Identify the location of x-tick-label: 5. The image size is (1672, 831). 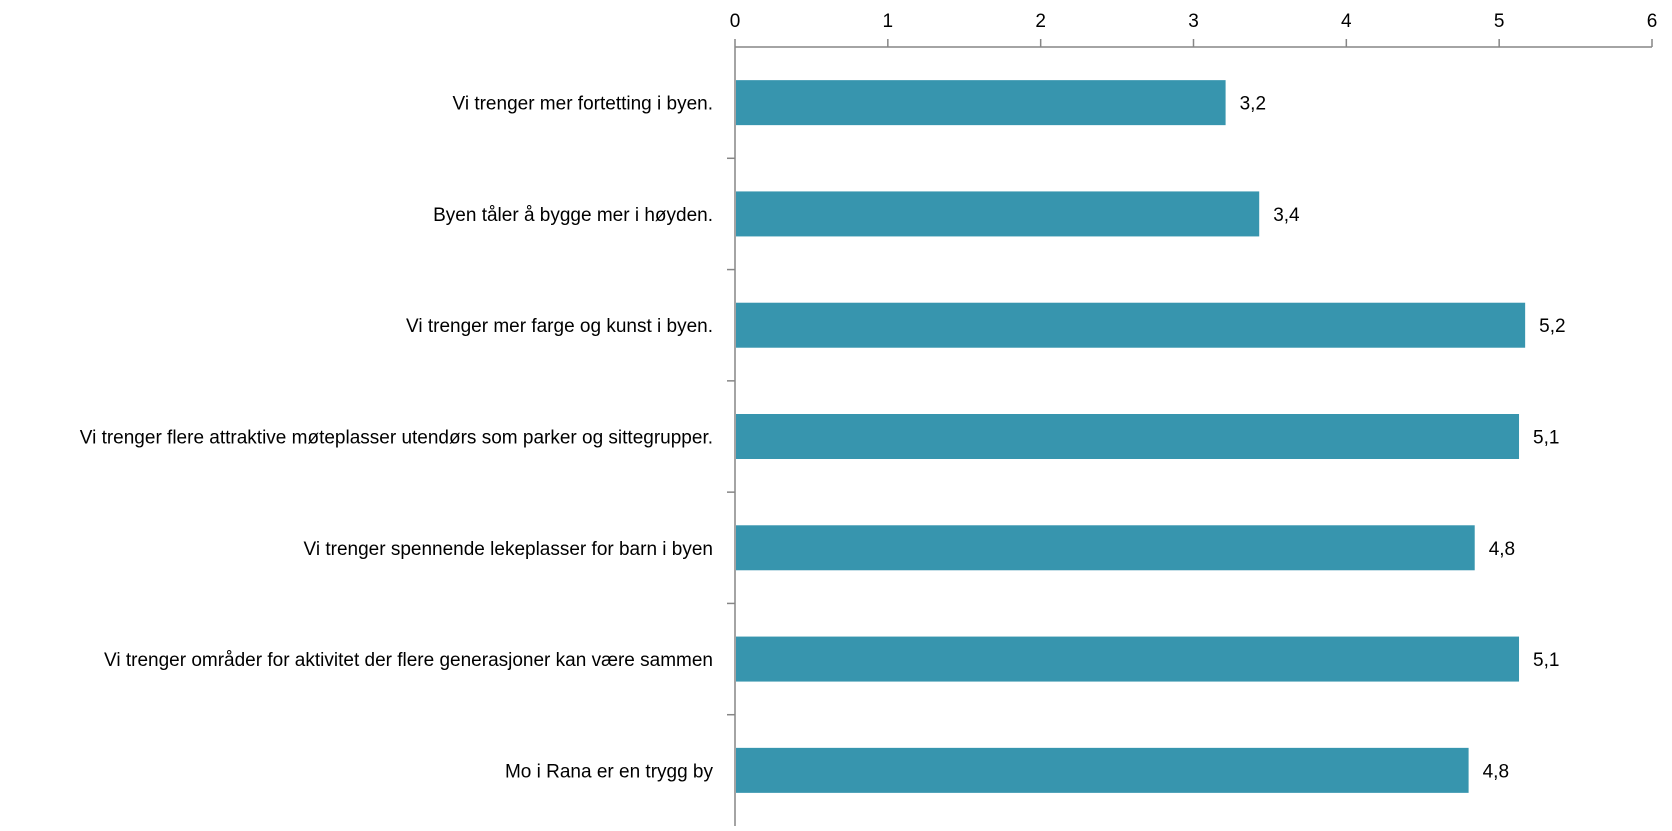
(1499, 21).